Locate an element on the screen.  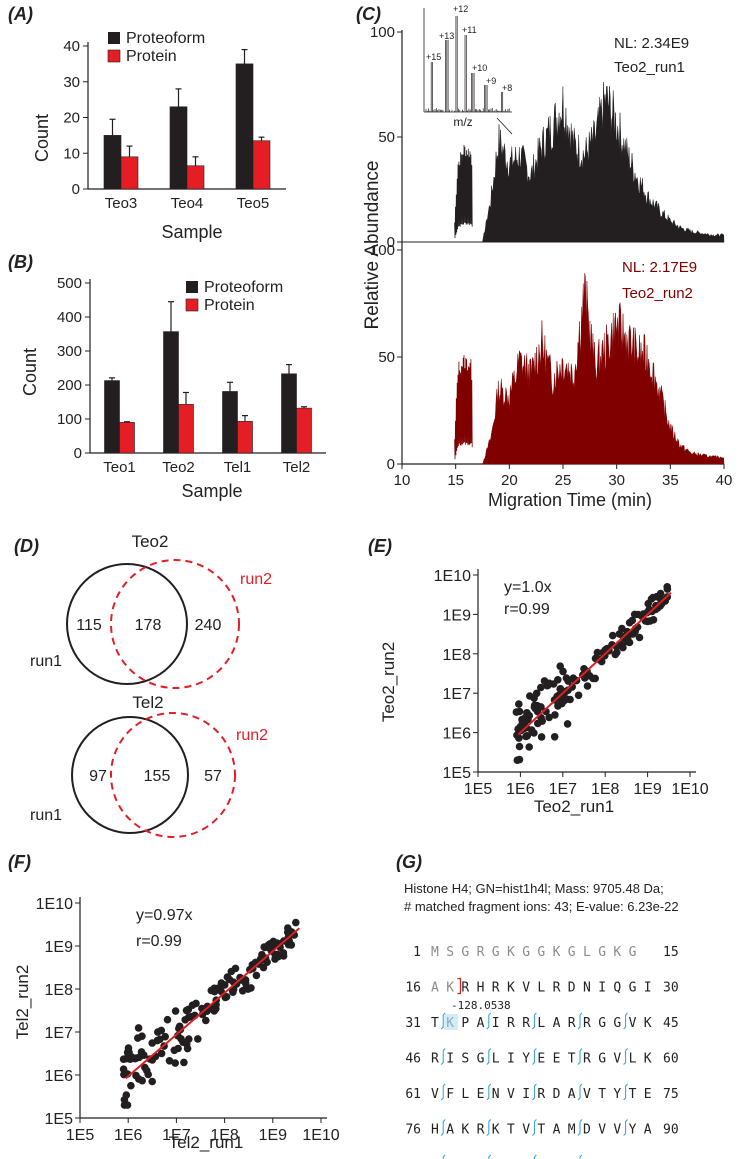
y-tick-label: 20 is located at coordinates (71, 118).